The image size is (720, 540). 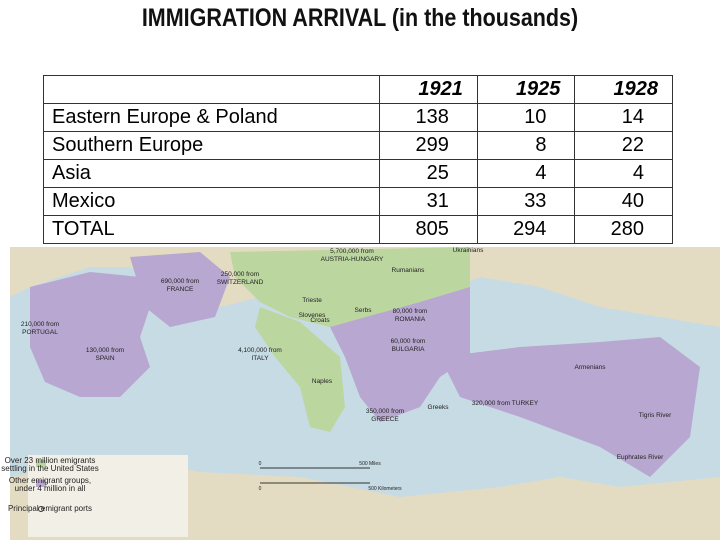 What do you see at coordinates (505, 403) in the screenshot?
I see `origin-label: 320,000 from TURKEY` at bounding box center [505, 403].